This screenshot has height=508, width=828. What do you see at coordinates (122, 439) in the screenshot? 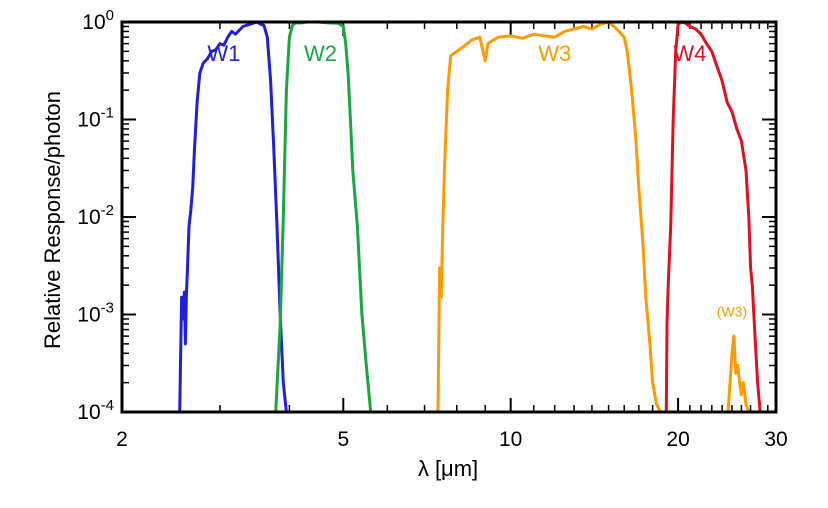
I see `x-tick-label: 2` at bounding box center [122, 439].